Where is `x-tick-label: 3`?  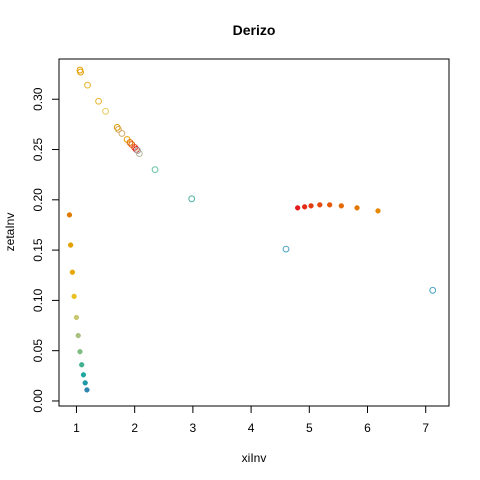
x-tick-label: 3 is located at coordinates (193, 428).